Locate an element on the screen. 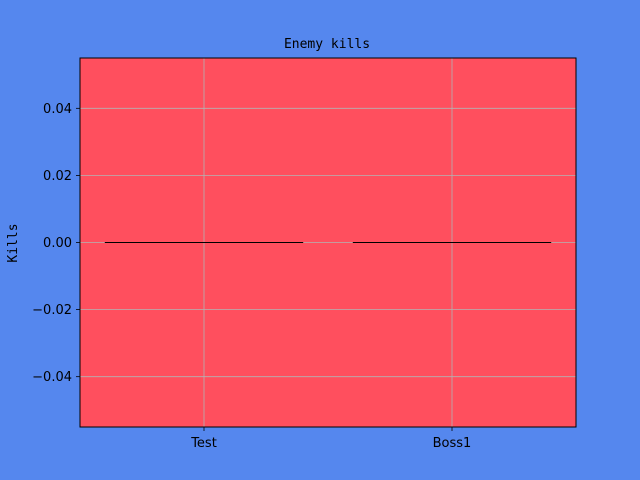 The height and width of the screenshot is (480, 640). chart-title: Enemy kills is located at coordinates (327, 44).